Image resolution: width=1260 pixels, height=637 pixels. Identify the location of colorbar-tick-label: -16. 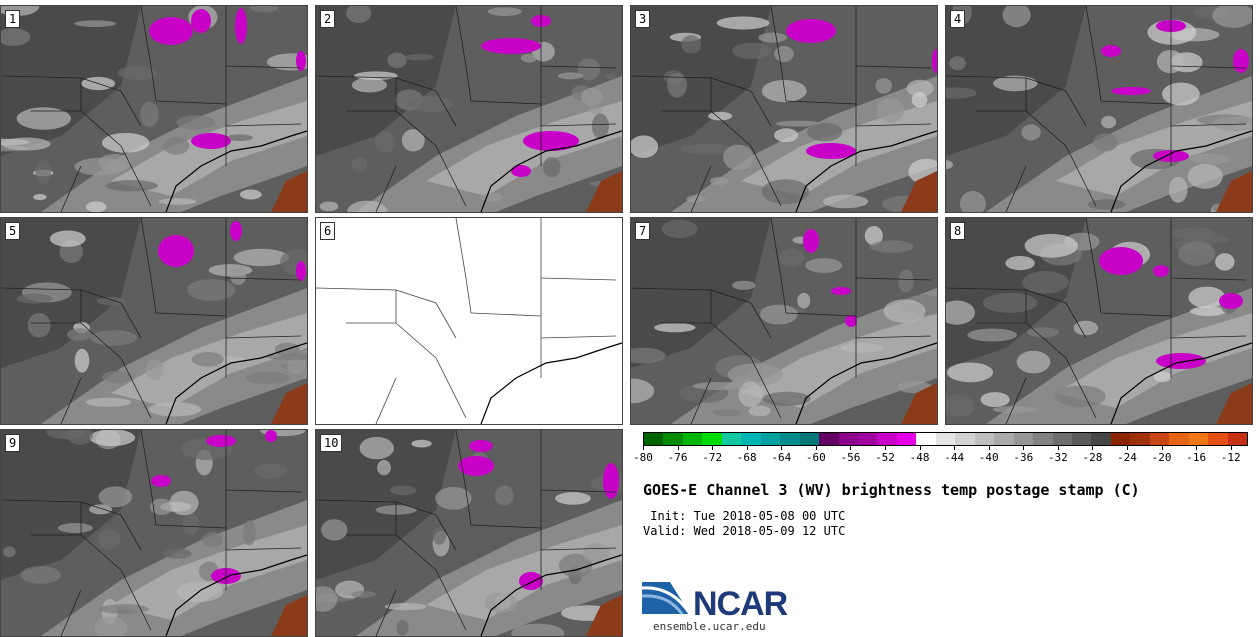
(1196, 457).